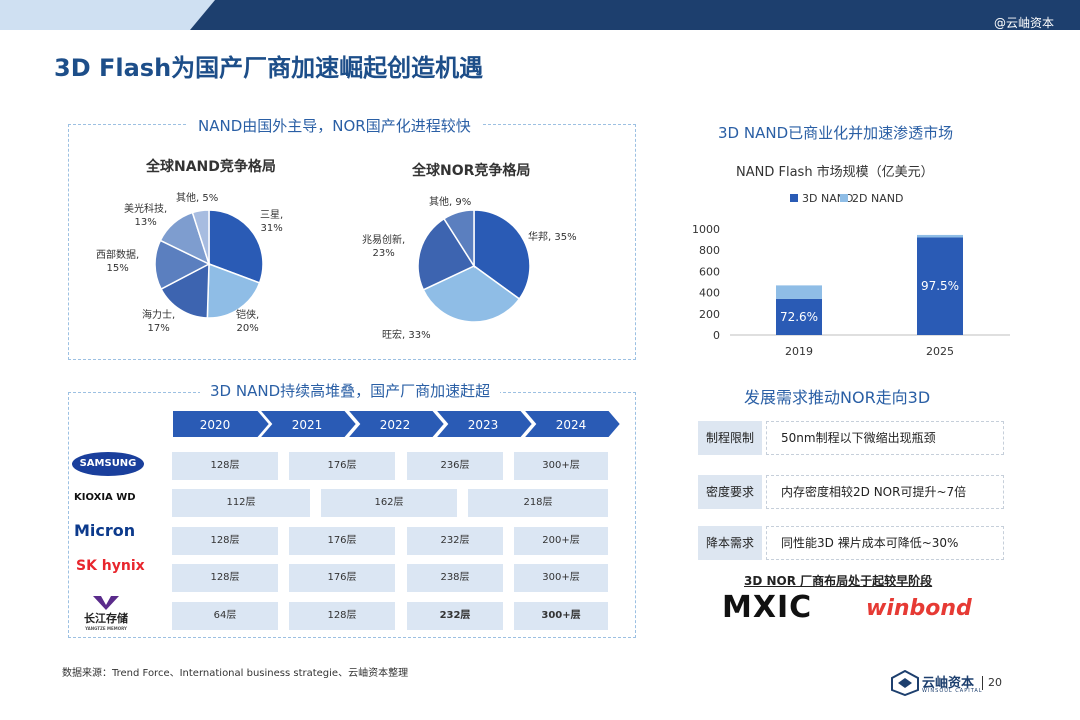  Describe the element at coordinates (106, 603) in the screenshot. I see `ymtc-logo-mark` at that location.